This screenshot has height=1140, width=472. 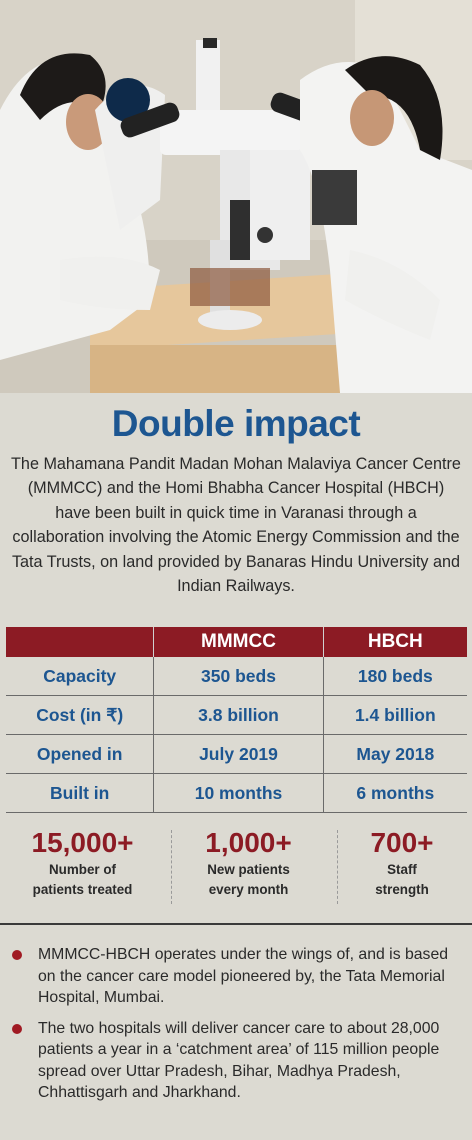 I want to click on stat-patients-treated: 15,000+ Number of patients treated, so click(x=82, y=863).